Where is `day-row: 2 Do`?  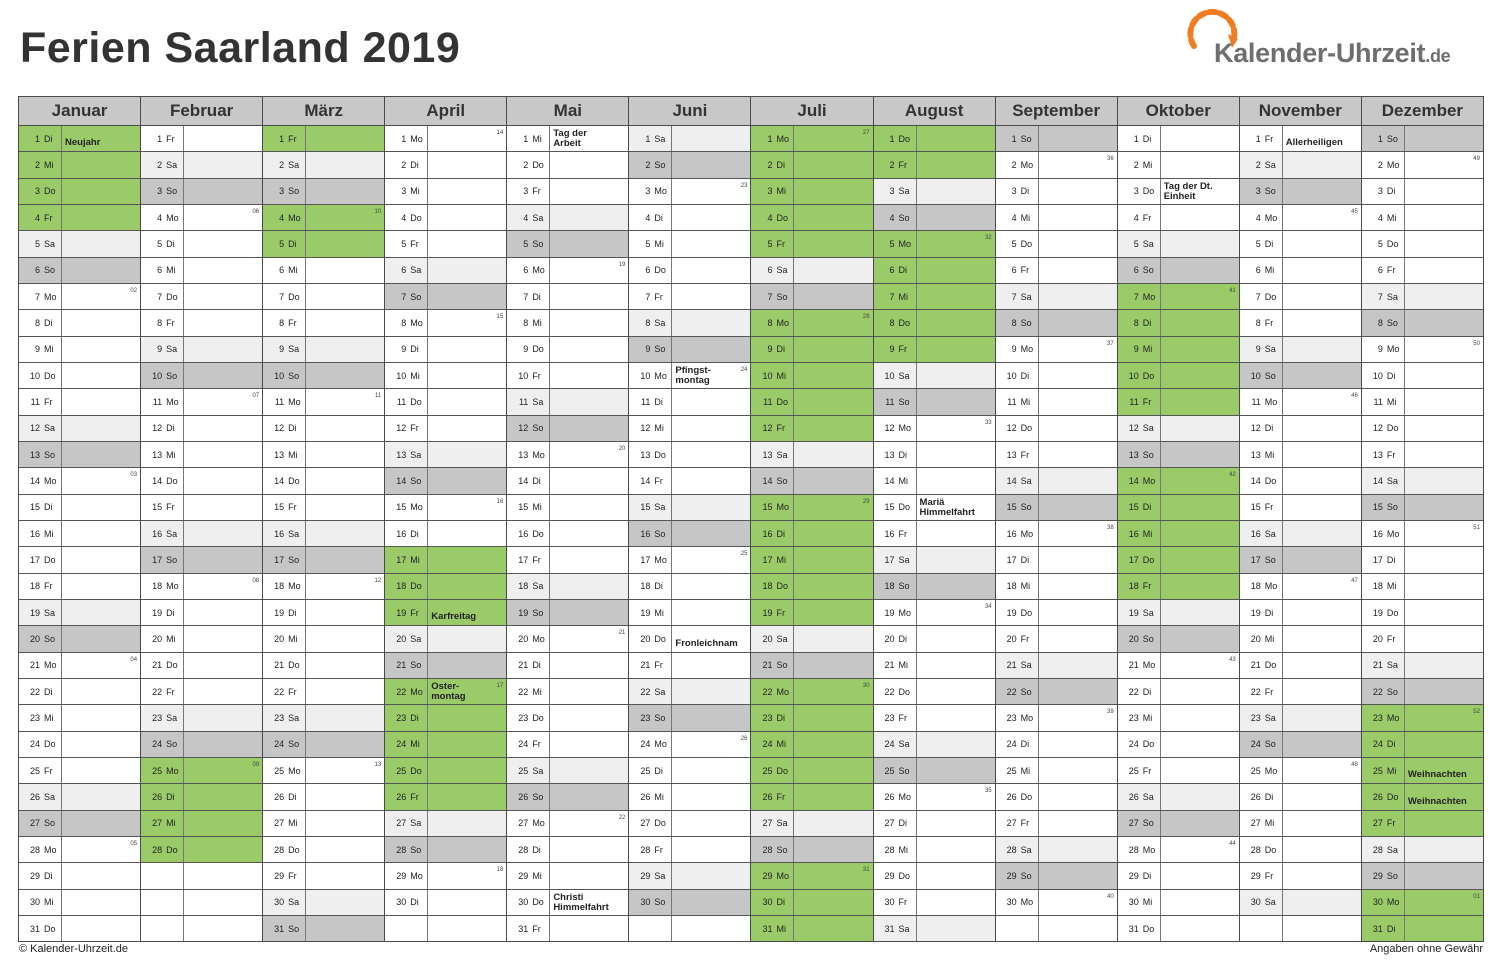 day-row: 2 Do is located at coordinates (568, 165).